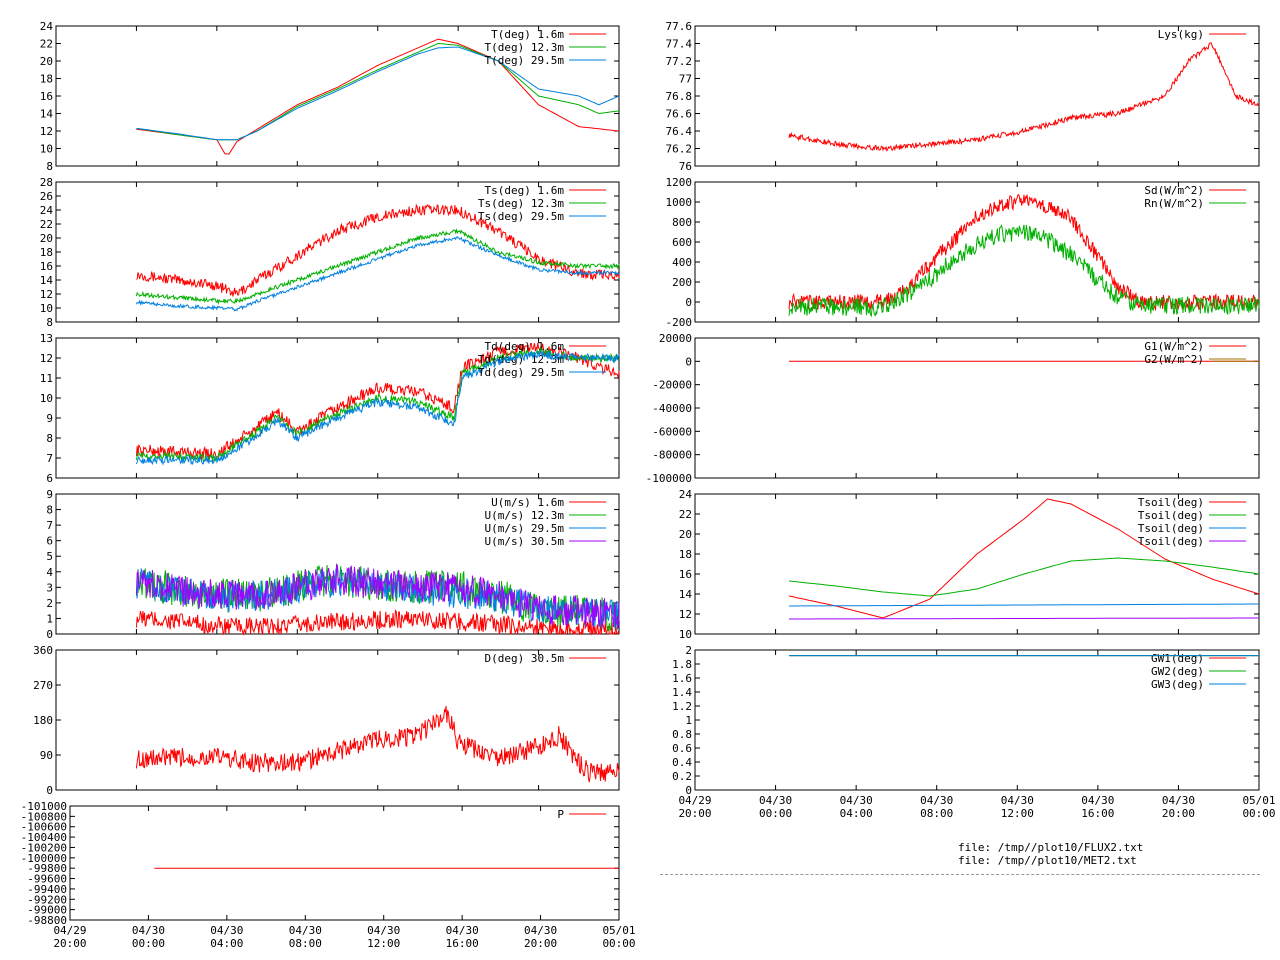 The image size is (1280, 960). I want to click on legend-label: GW1(deg), so click(1177, 658).